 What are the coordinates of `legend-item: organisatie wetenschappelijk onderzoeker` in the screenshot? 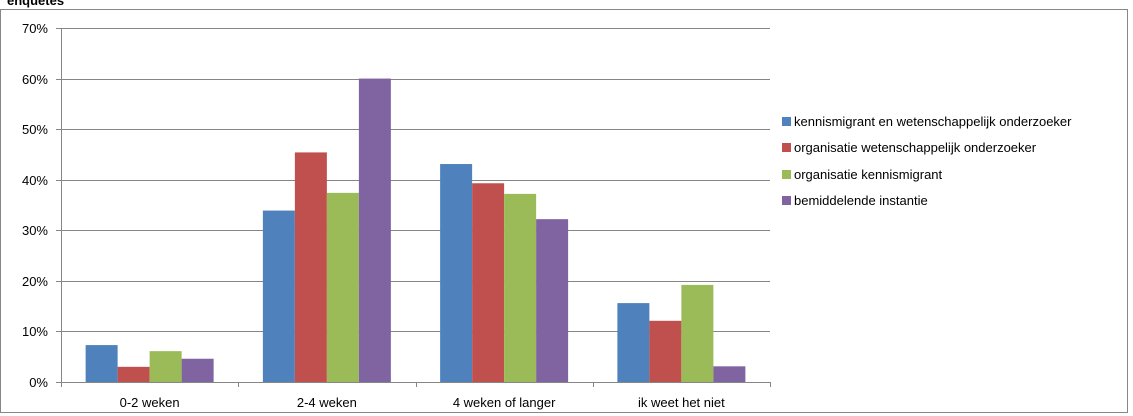 It's located at (927, 148).